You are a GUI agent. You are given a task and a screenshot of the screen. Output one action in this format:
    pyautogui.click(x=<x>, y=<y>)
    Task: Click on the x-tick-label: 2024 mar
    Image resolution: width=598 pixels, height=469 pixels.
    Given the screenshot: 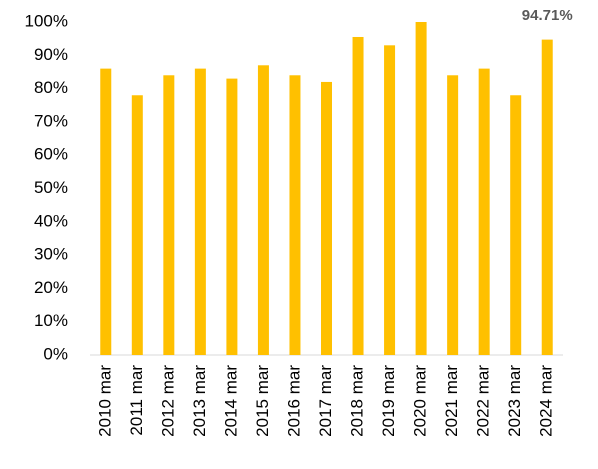 What is the action you would take?
    pyautogui.click(x=546, y=401)
    